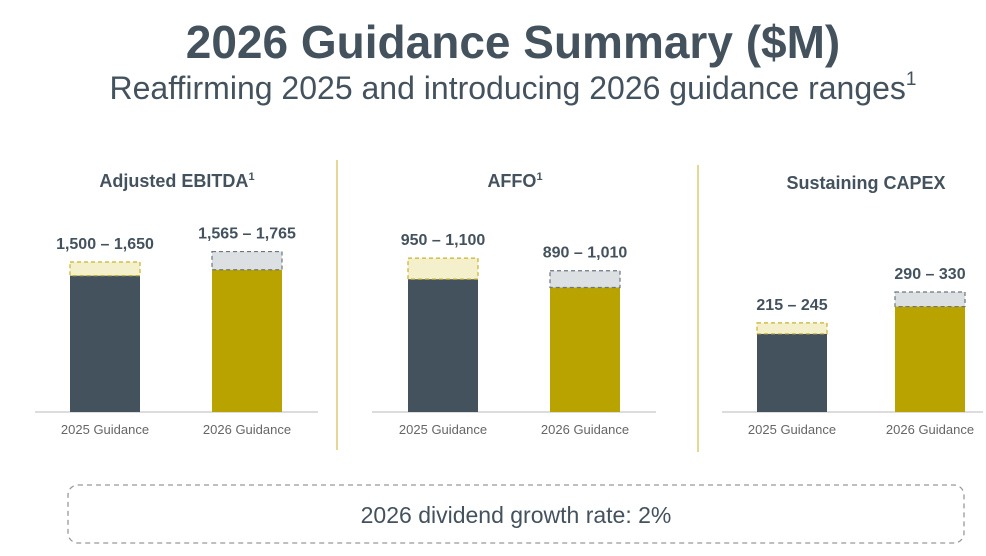  What do you see at coordinates (929, 274) in the screenshot?
I see `value-label: 290 – 330` at bounding box center [929, 274].